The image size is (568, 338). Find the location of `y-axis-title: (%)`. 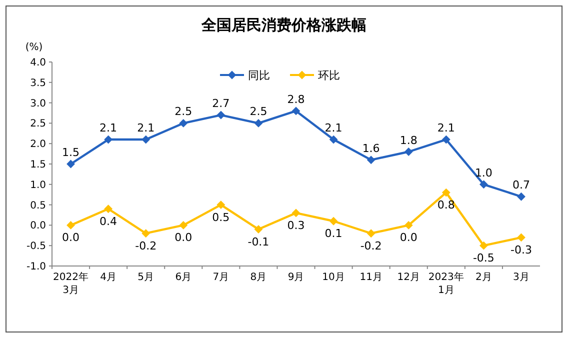

y-axis-title: (%) is located at coordinates (34, 47).